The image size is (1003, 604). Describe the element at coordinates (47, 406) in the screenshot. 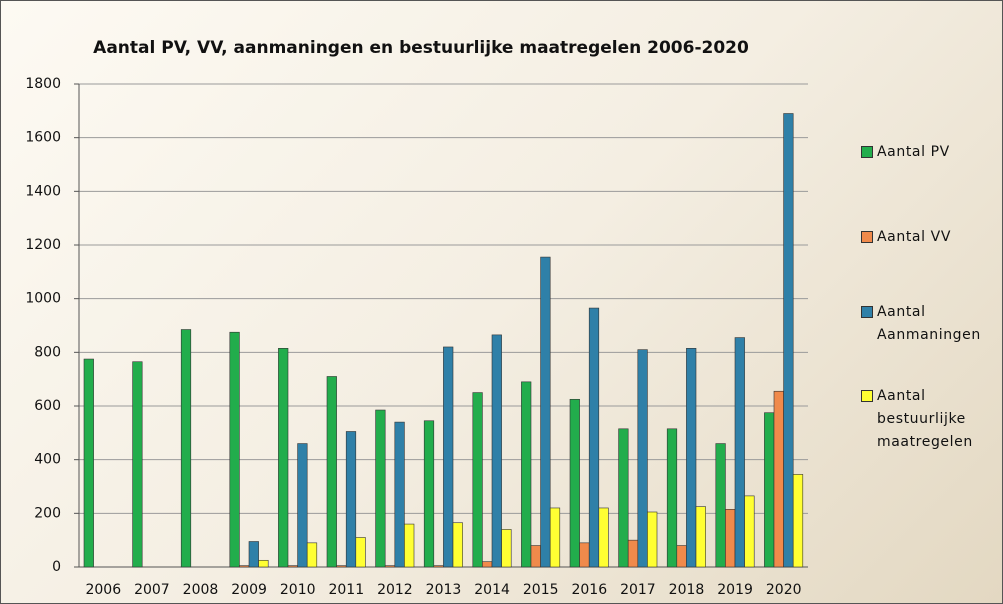

I see `y-tick-label: 600` at that location.